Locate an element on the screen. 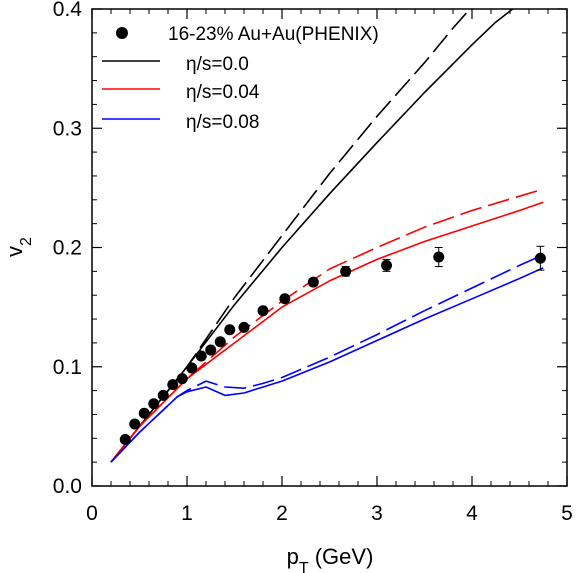 The width and height of the screenshot is (581, 573). y-axis-title: v2 is located at coordinates (18, 247).